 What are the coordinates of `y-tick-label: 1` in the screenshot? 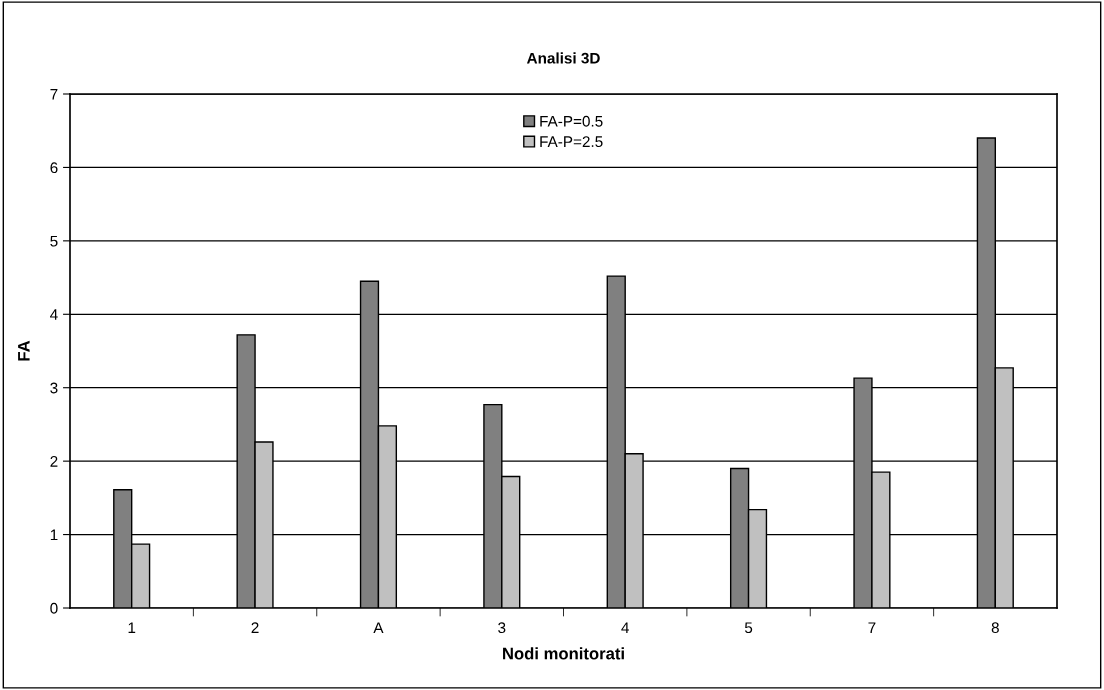 It's located at (54, 535).